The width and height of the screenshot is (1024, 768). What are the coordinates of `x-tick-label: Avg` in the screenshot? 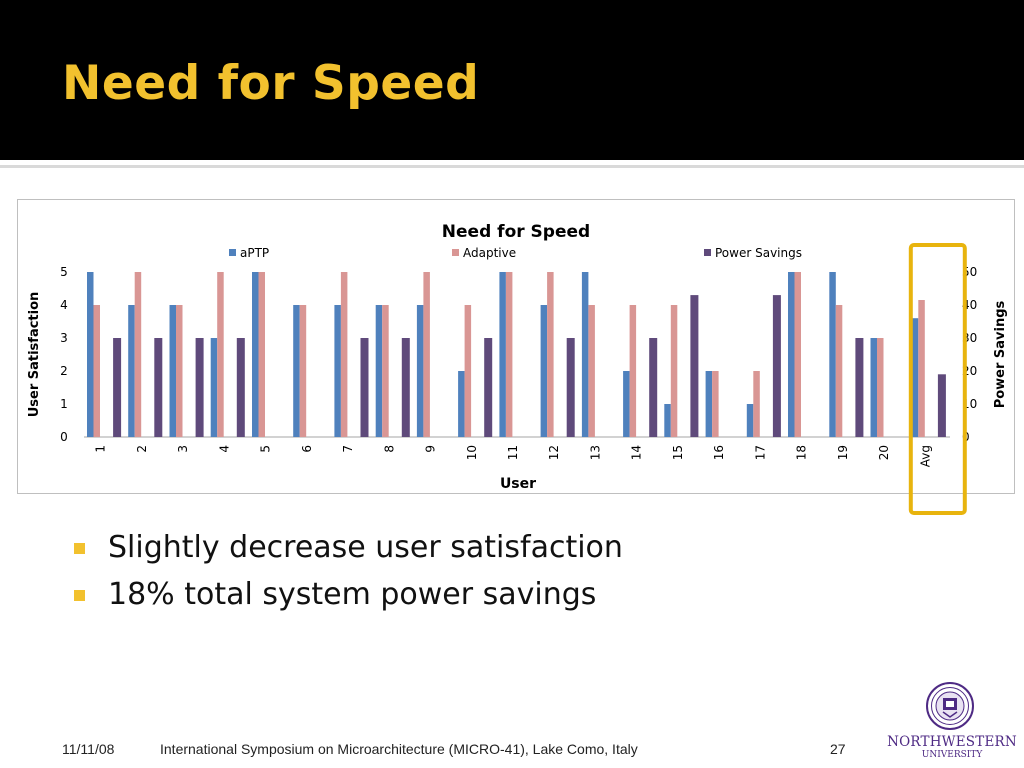 It's located at (925, 456).